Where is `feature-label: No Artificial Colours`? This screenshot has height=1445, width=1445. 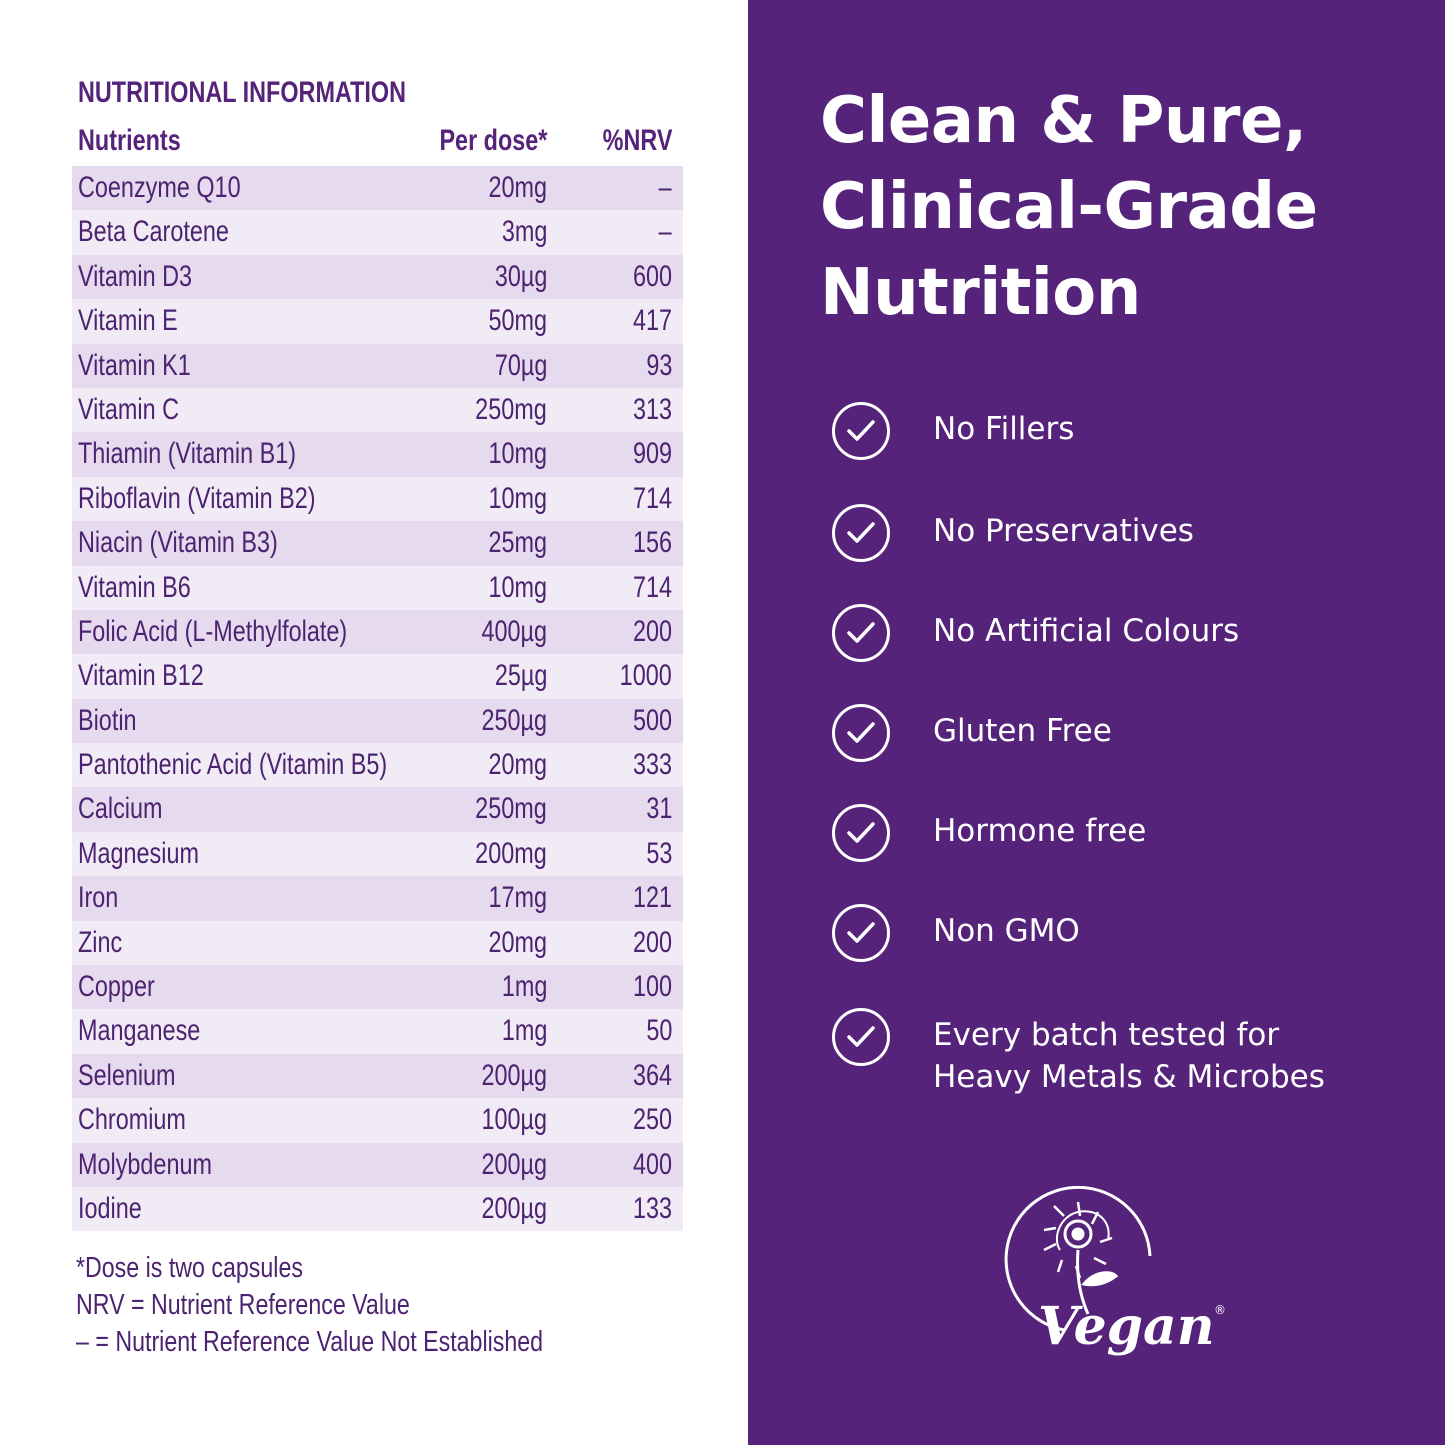 feature-label: No Artificial Colours is located at coordinates (1086, 631).